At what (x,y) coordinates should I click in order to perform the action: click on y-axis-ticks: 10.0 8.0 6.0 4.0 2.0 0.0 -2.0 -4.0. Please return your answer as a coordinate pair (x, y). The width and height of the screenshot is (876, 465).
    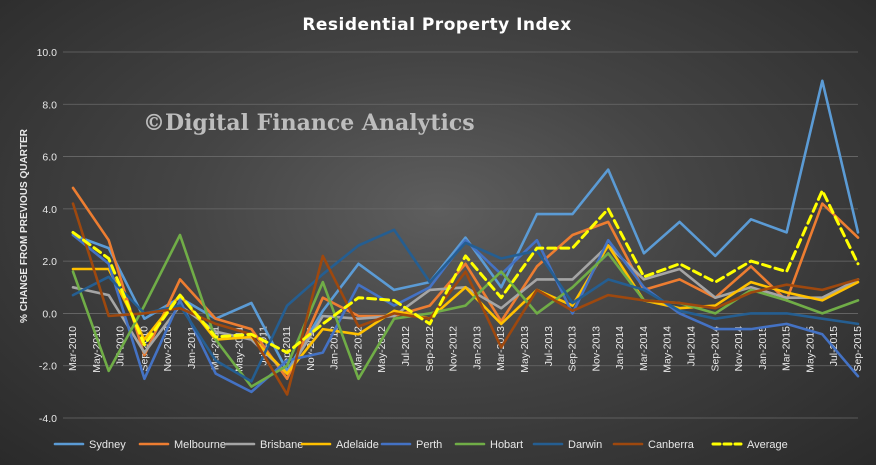
    Looking at the image, I should click on (47, 236).